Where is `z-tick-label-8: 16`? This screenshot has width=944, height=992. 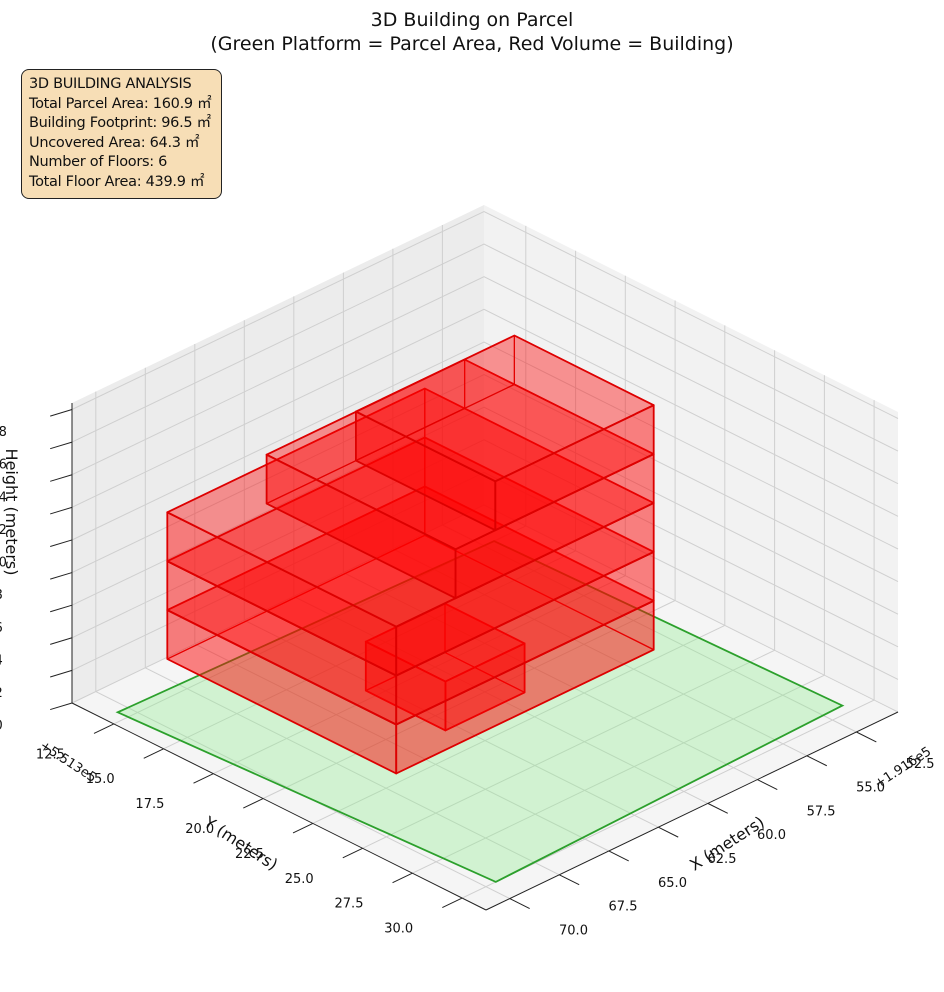
z-tick-label-8: 16 is located at coordinates (3, 465).